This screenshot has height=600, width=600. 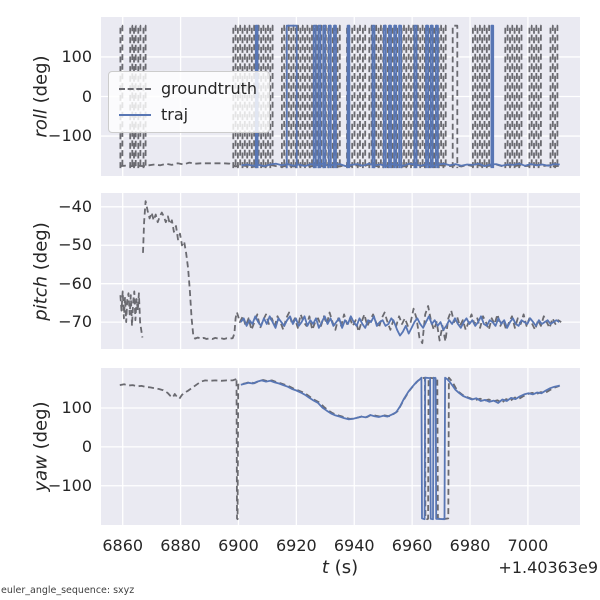 What do you see at coordinates (354, 545) in the screenshot?
I see `x-tick-label: 6940` at bounding box center [354, 545].